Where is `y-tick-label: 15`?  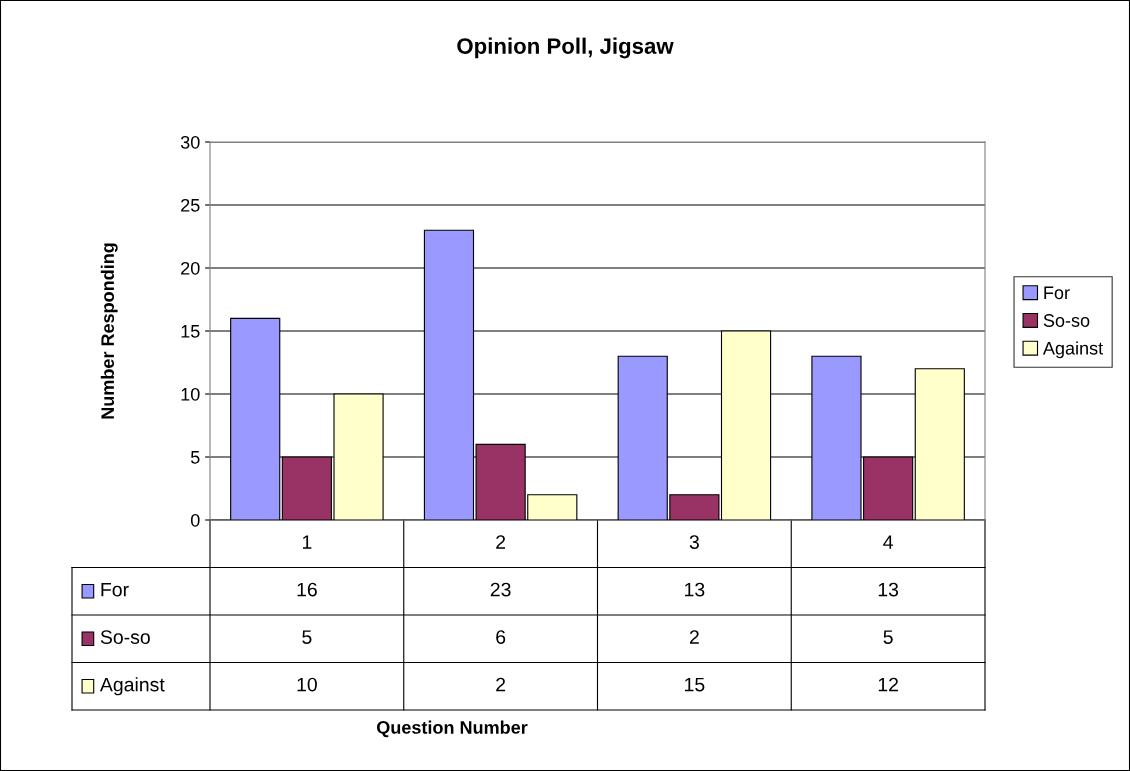
y-tick-label: 15 is located at coordinates (190, 331).